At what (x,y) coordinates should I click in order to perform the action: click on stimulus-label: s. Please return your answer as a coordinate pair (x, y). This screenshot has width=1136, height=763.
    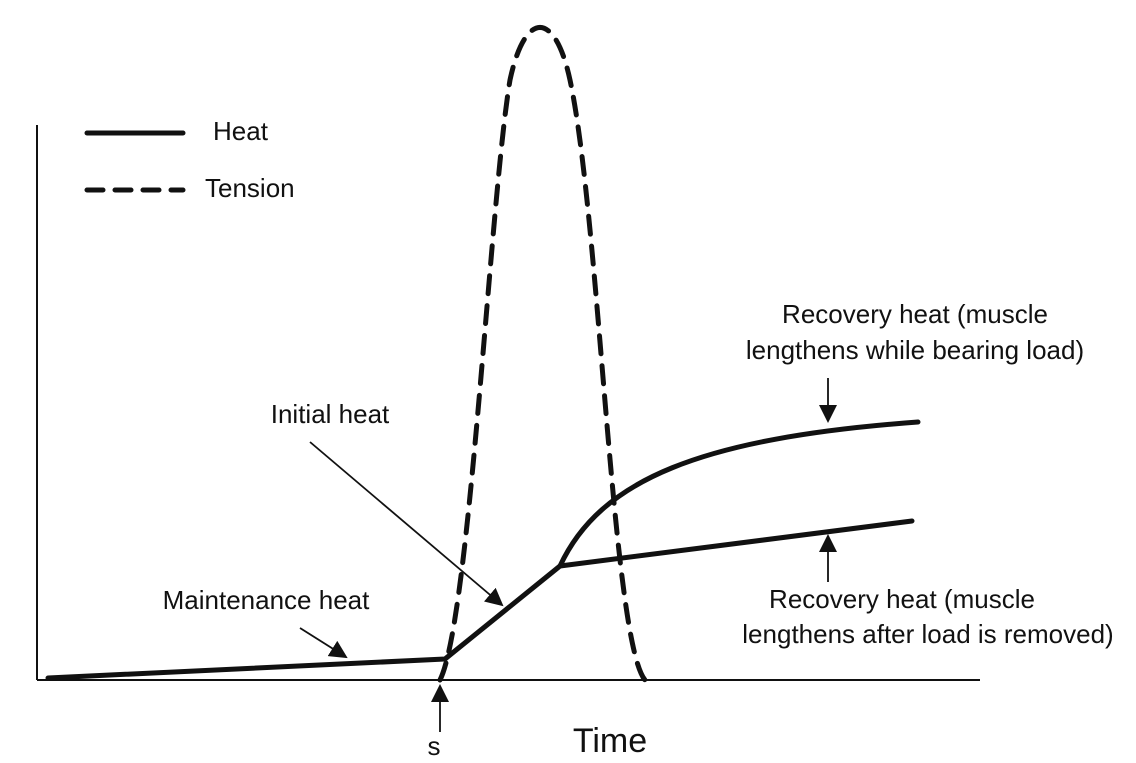
    Looking at the image, I should click on (434, 746).